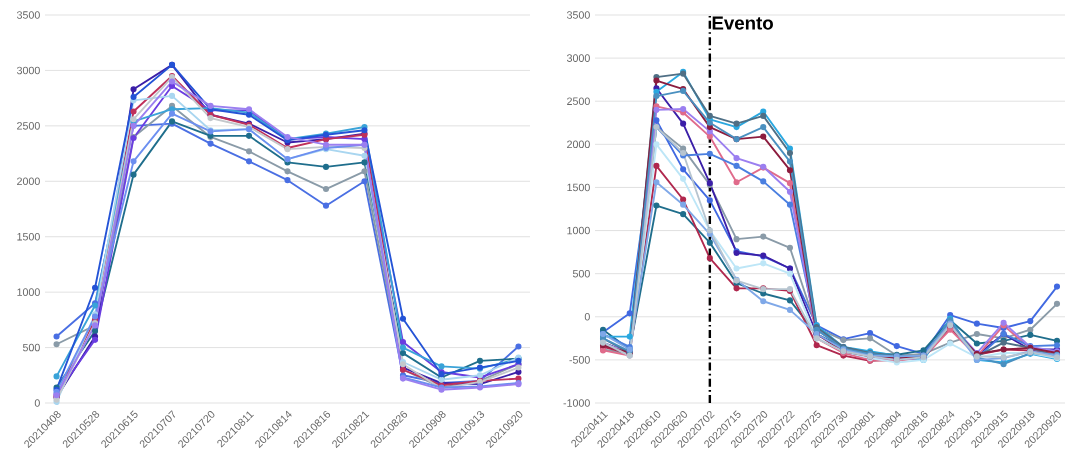 This screenshot has height=461, width=1070. What do you see at coordinates (579, 360) in the screenshot?
I see `y-tick-label: -500` at bounding box center [579, 360].